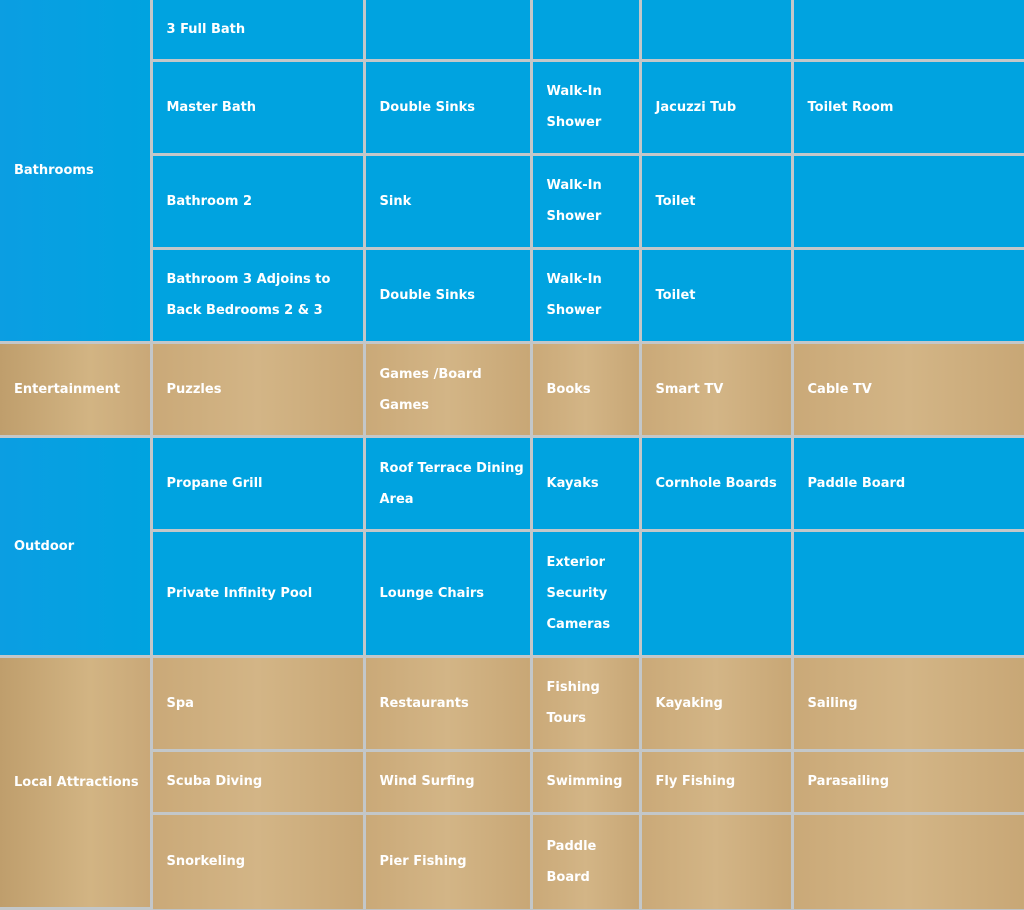 The height and width of the screenshot is (910, 1024). I want to click on table-cell: Fishing Tours, so click(585, 703).